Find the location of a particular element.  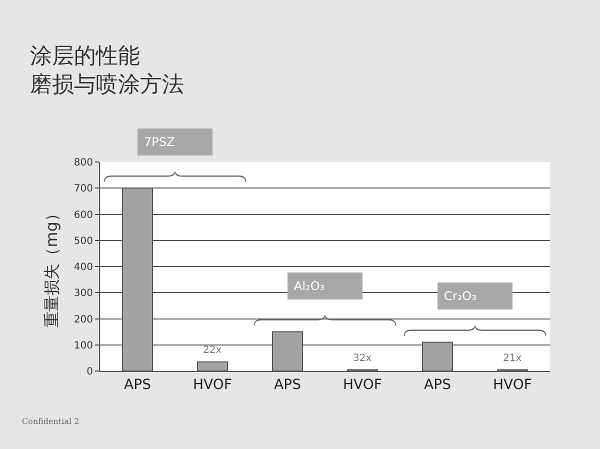

annotation: 22x is located at coordinates (212, 350).